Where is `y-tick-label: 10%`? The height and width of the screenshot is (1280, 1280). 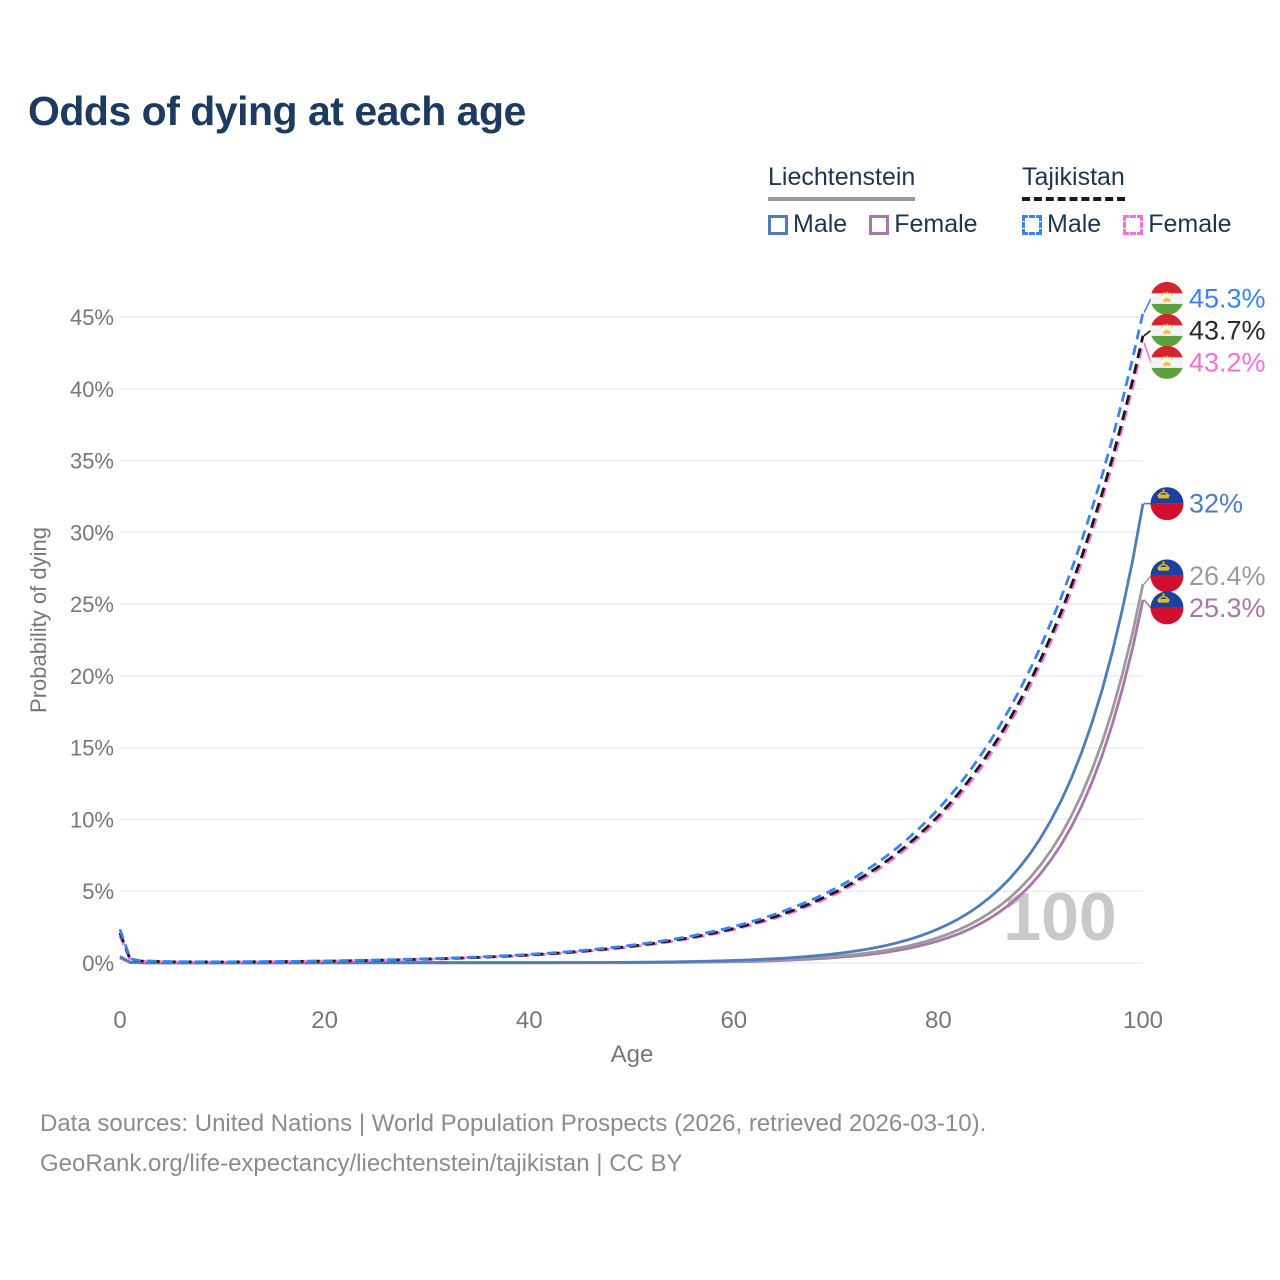
y-tick-label: 10% is located at coordinates (92, 819).